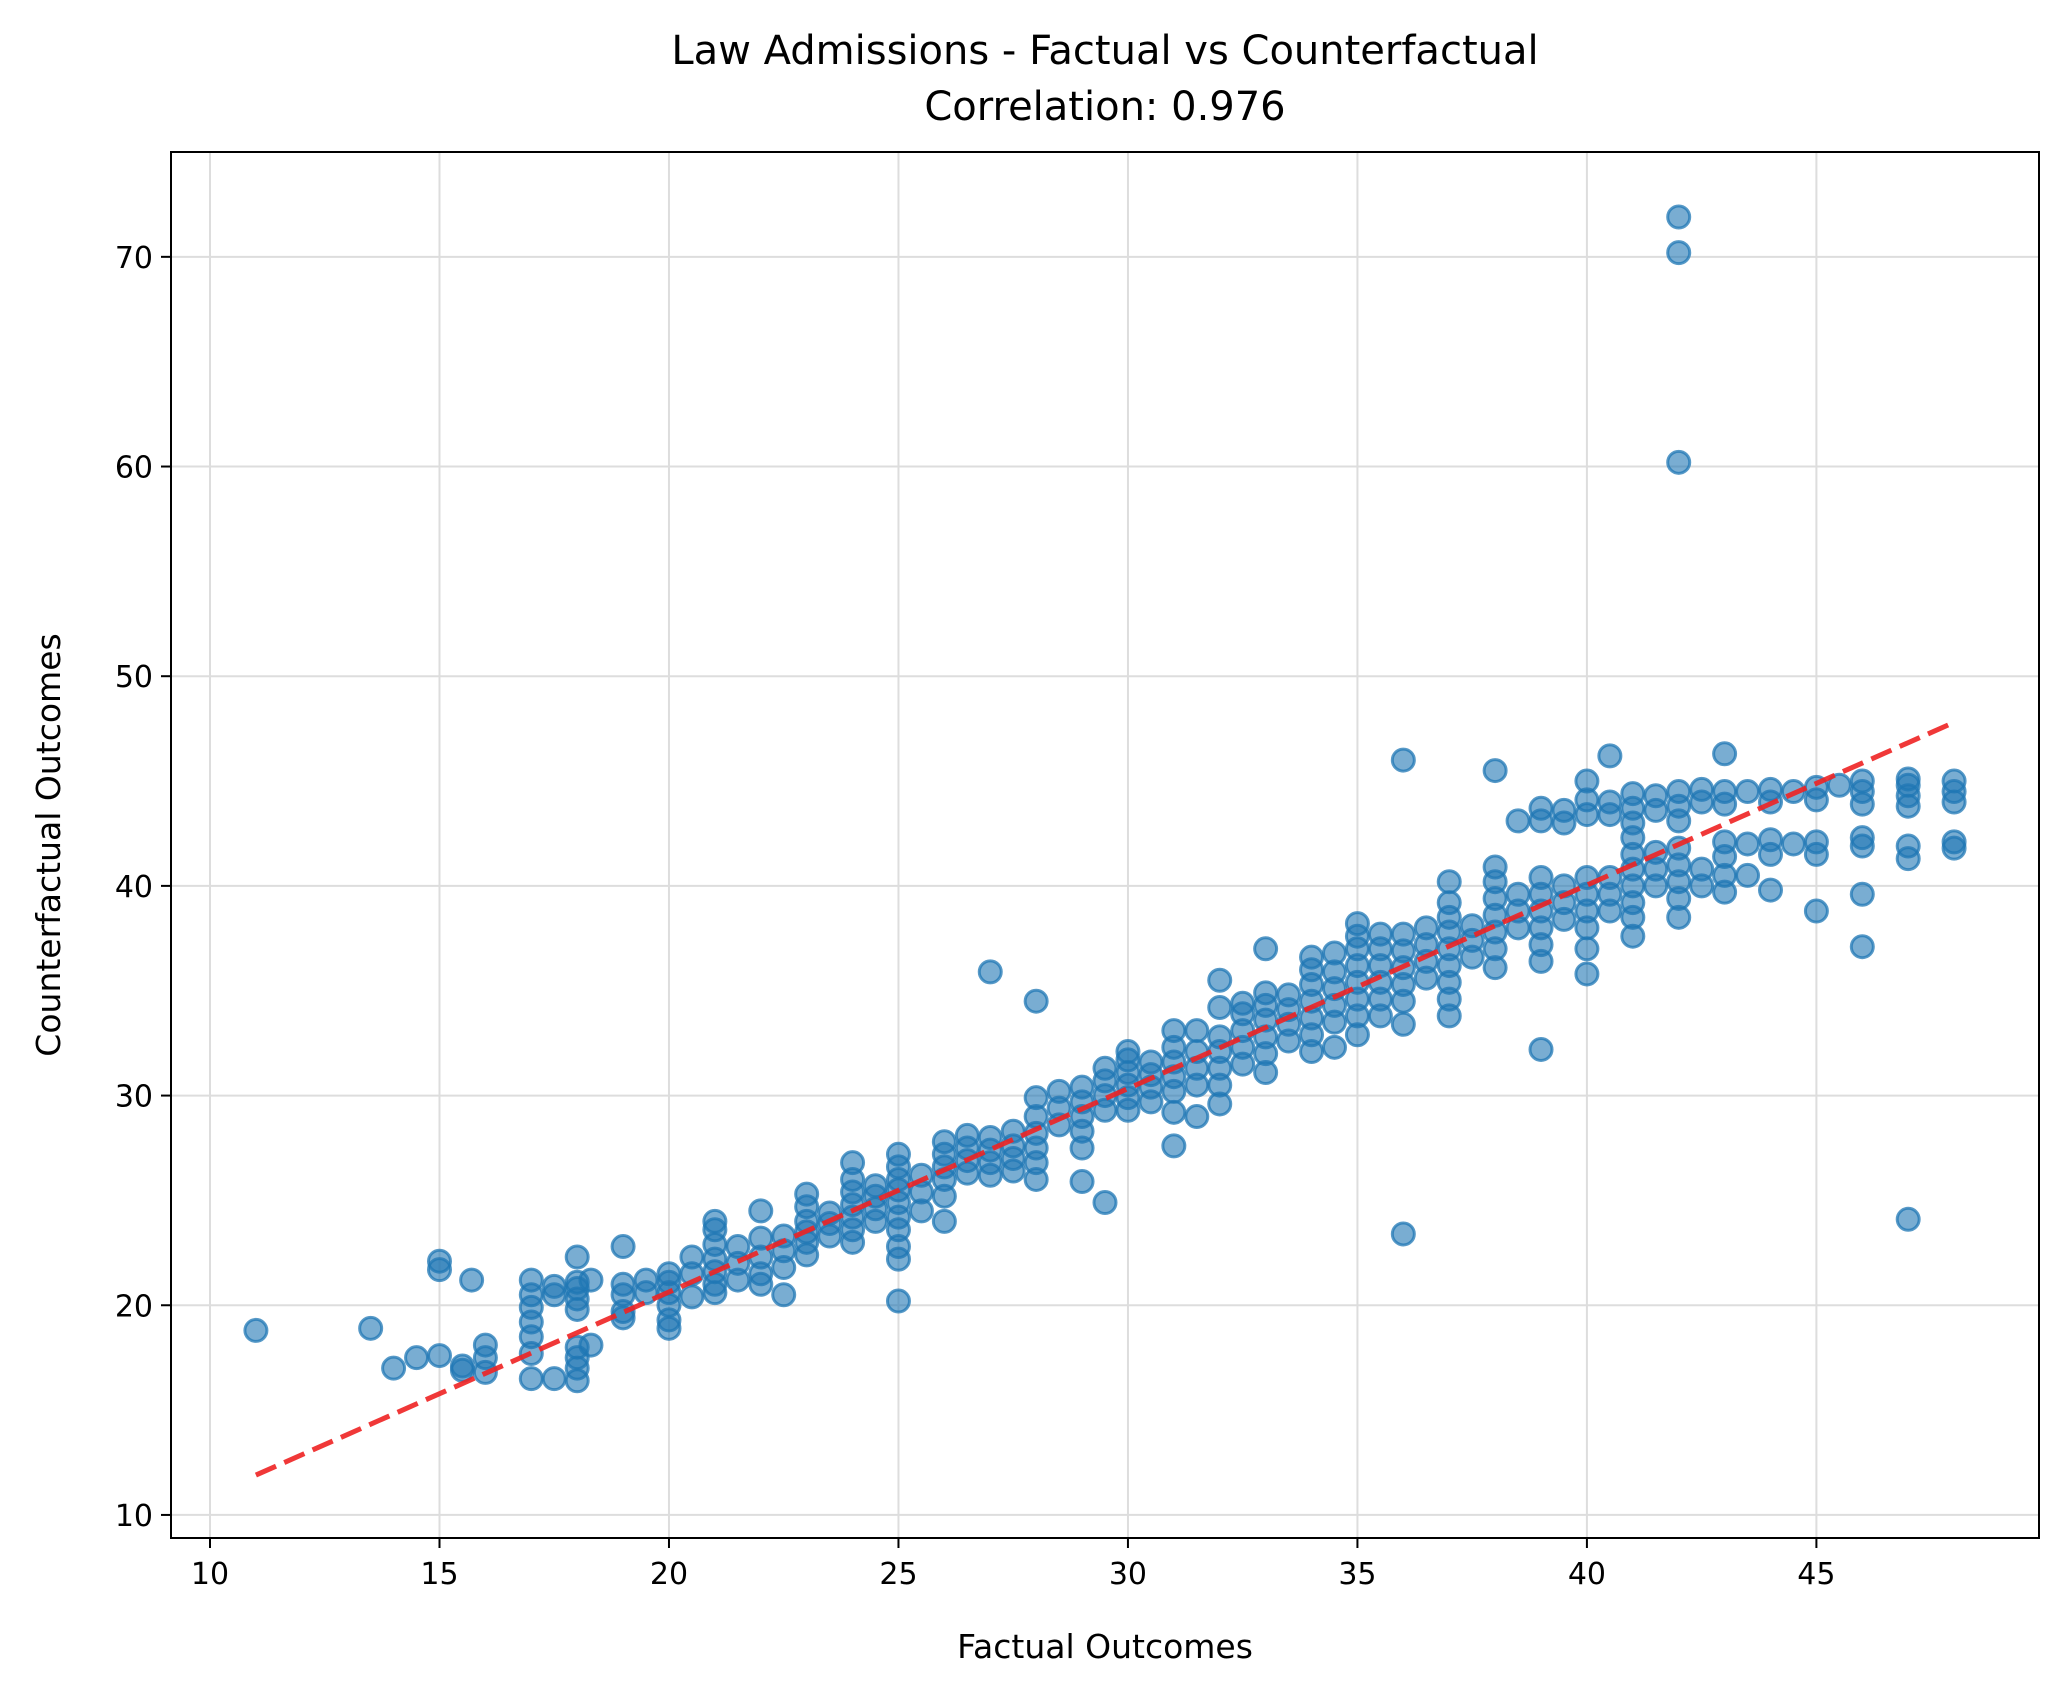 The image size is (2060, 1694). I want to click on x-tick-label: 15, so click(439, 1574).